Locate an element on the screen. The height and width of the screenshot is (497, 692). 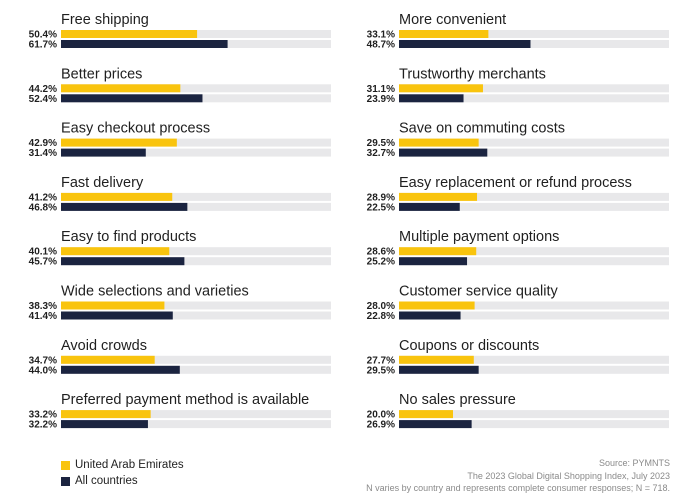
bar-track-uae-no-sales-pressure is located at coordinates (534, 414).